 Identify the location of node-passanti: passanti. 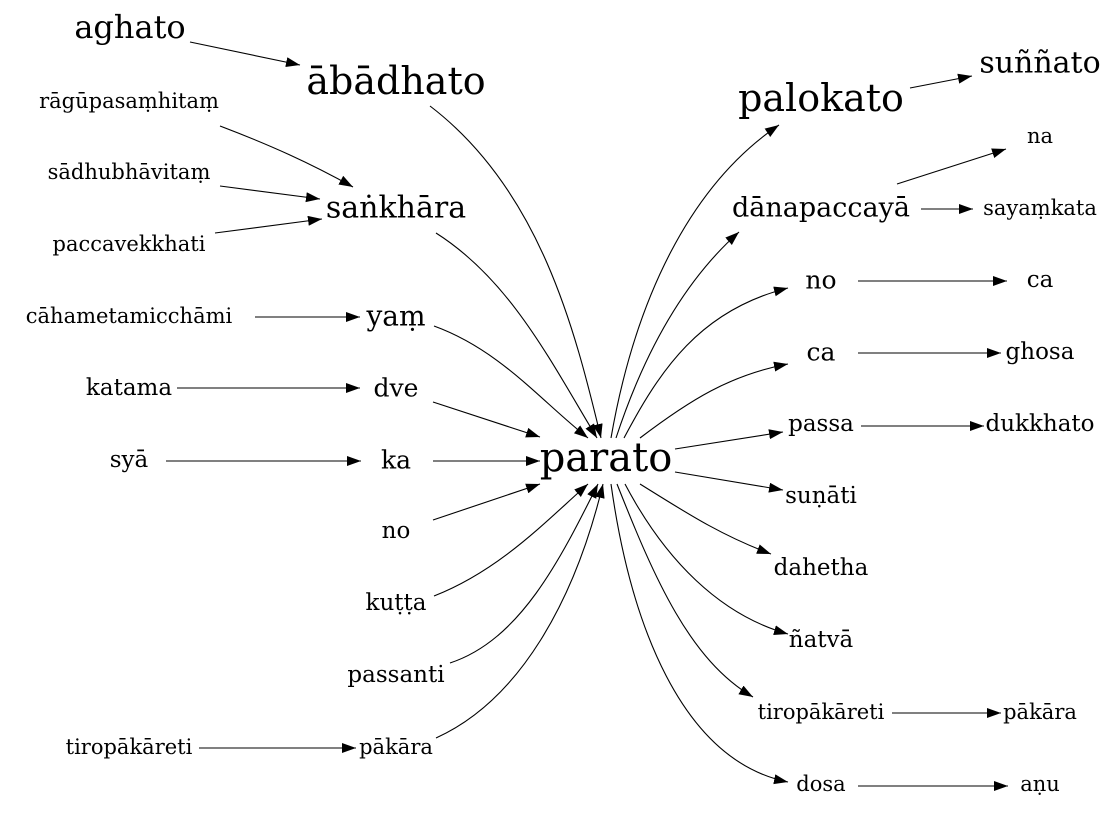
(395, 675).